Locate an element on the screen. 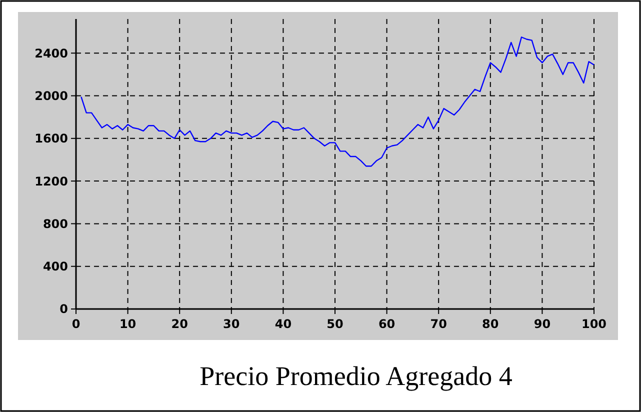 Image resolution: width=641 pixels, height=412 pixels. x-tick-label: 10 is located at coordinates (127, 324).